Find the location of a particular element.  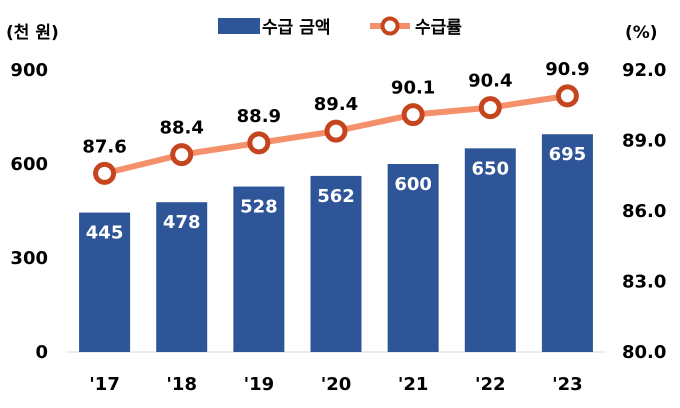

right-axis-unit: (%) is located at coordinates (641, 33).